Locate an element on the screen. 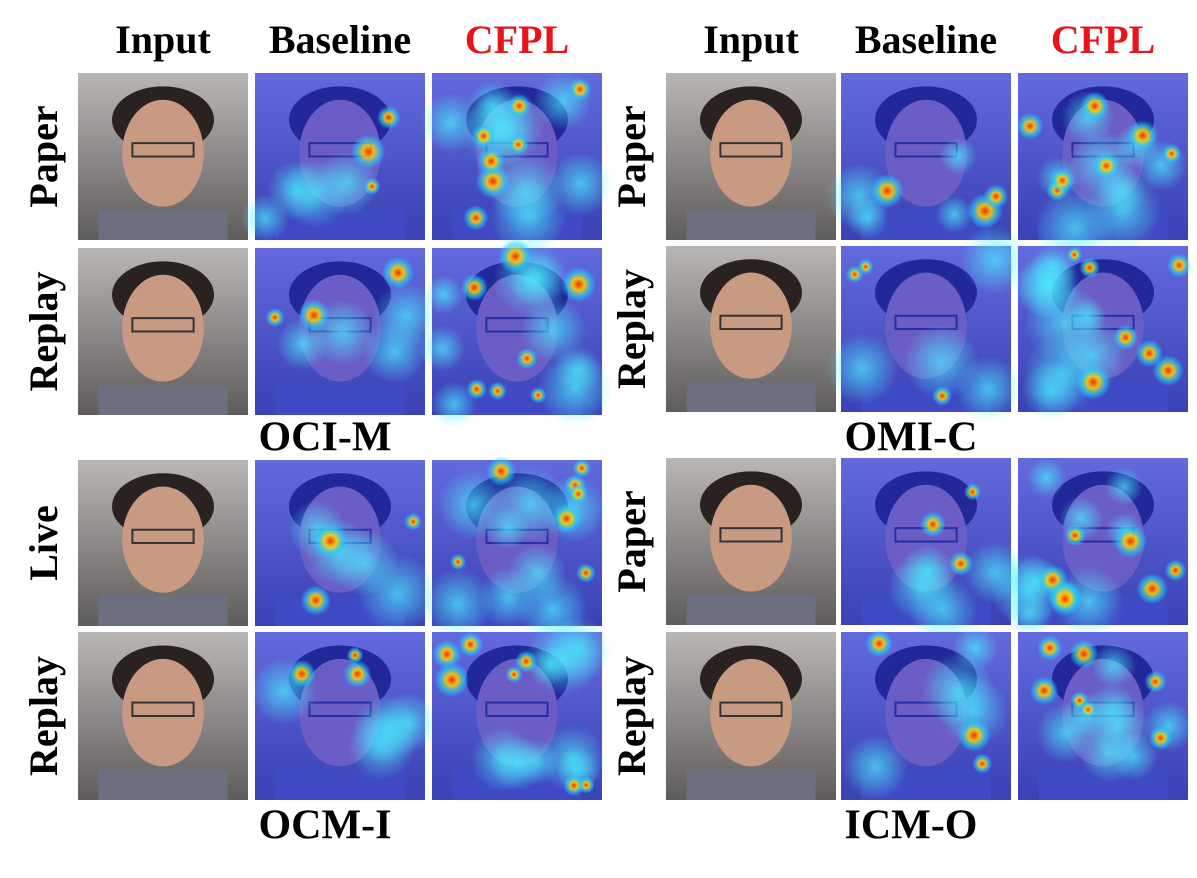 The image size is (1197, 878). panel-title: OCI-M is located at coordinates (325, 438).